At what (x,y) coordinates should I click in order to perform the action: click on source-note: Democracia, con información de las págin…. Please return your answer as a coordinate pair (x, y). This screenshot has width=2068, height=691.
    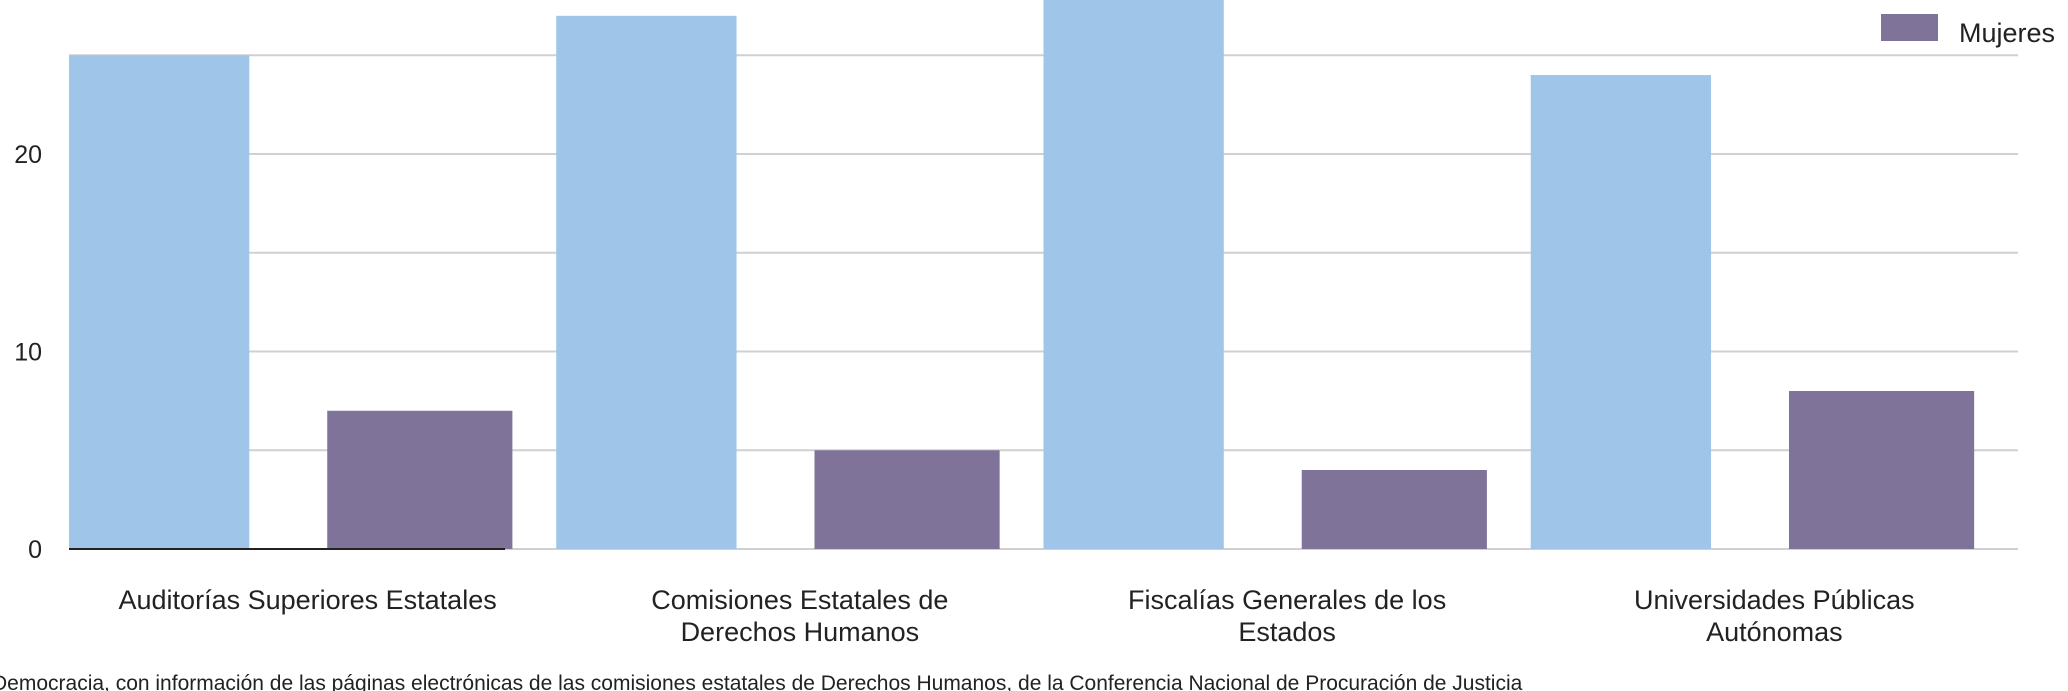
    Looking at the image, I should click on (761, 681).